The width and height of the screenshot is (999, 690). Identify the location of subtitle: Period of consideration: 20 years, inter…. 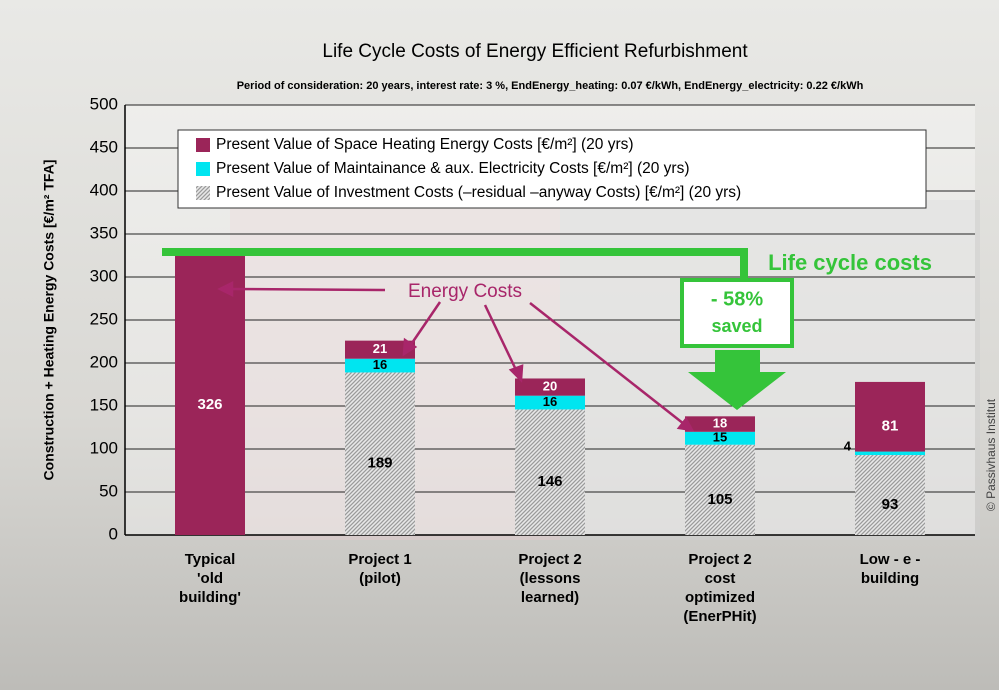
(550, 86).